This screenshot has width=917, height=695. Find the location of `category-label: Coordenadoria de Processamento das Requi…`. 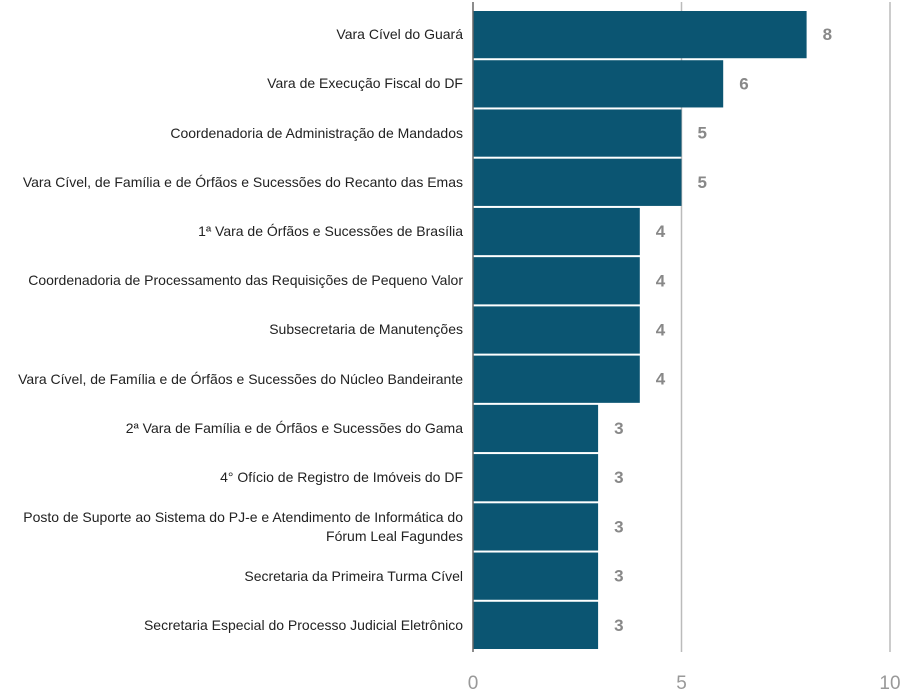

category-label: Coordenadoria de Processamento das Requi… is located at coordinates (245, 280).